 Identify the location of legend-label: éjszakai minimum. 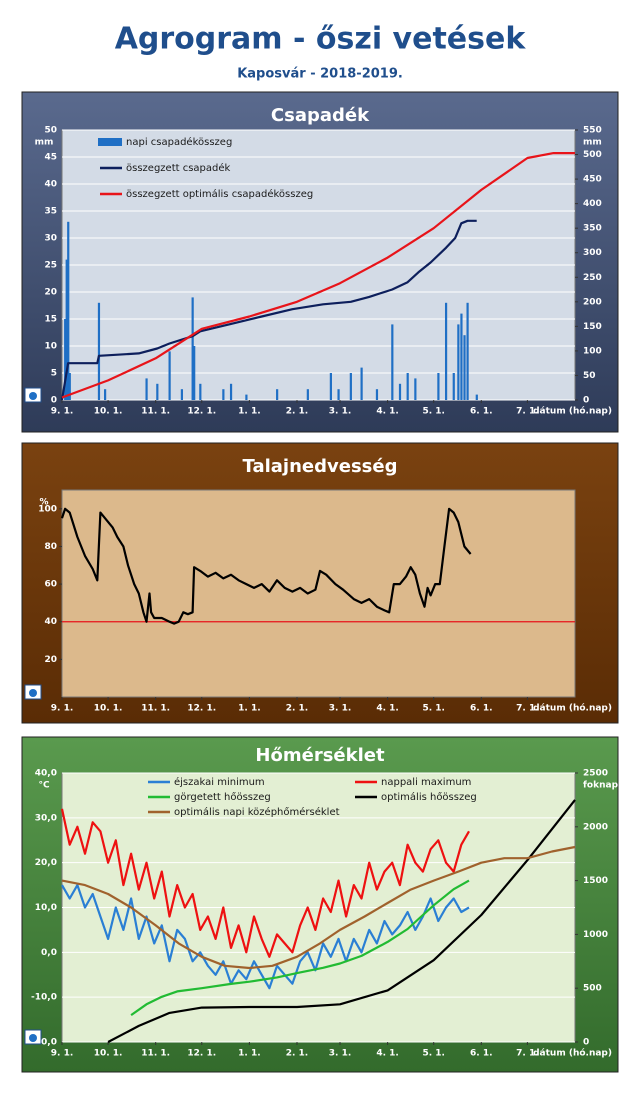
(219, 782).